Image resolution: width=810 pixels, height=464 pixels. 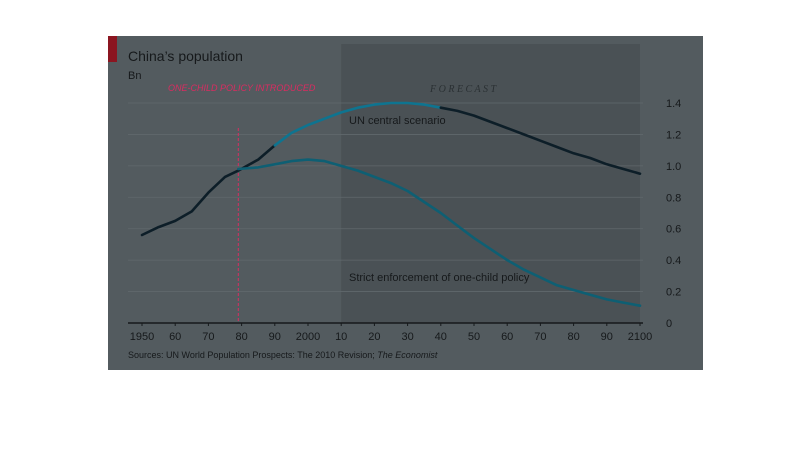 What do you see at coordinates (673, 167) in the screenshot?
I see `y-tick-label: 1.0` at bounding box center [673, 167].